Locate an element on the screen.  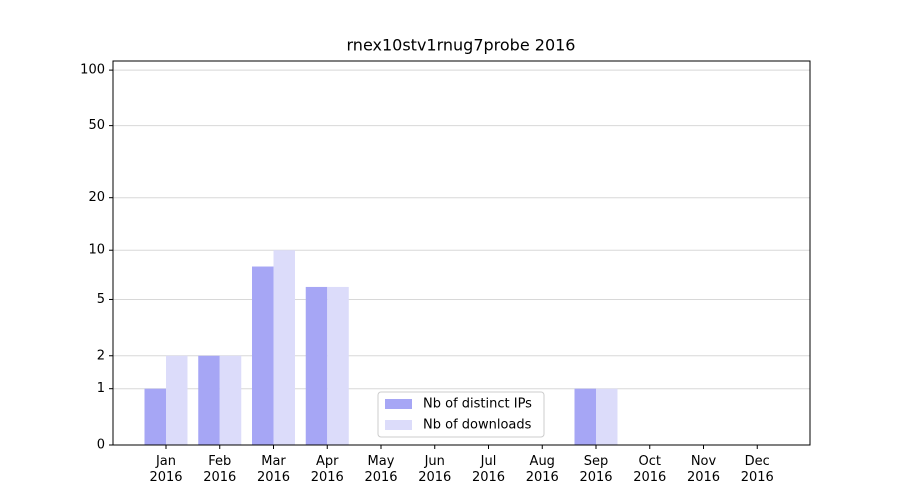
legend-box is located at coordinates (461, 414).